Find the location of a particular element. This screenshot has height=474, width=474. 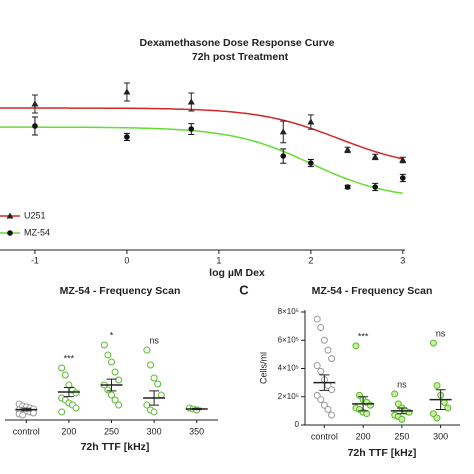

chart-title: Dexamethasone Dose Response Curve is located at coordinates (237, 43).